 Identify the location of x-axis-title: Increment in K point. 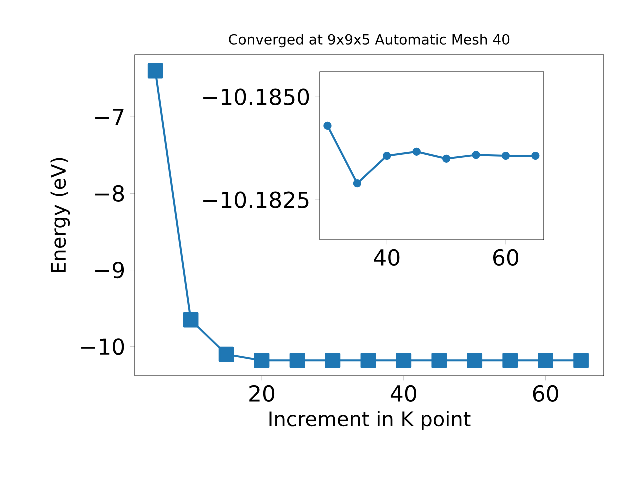
(370, 421).